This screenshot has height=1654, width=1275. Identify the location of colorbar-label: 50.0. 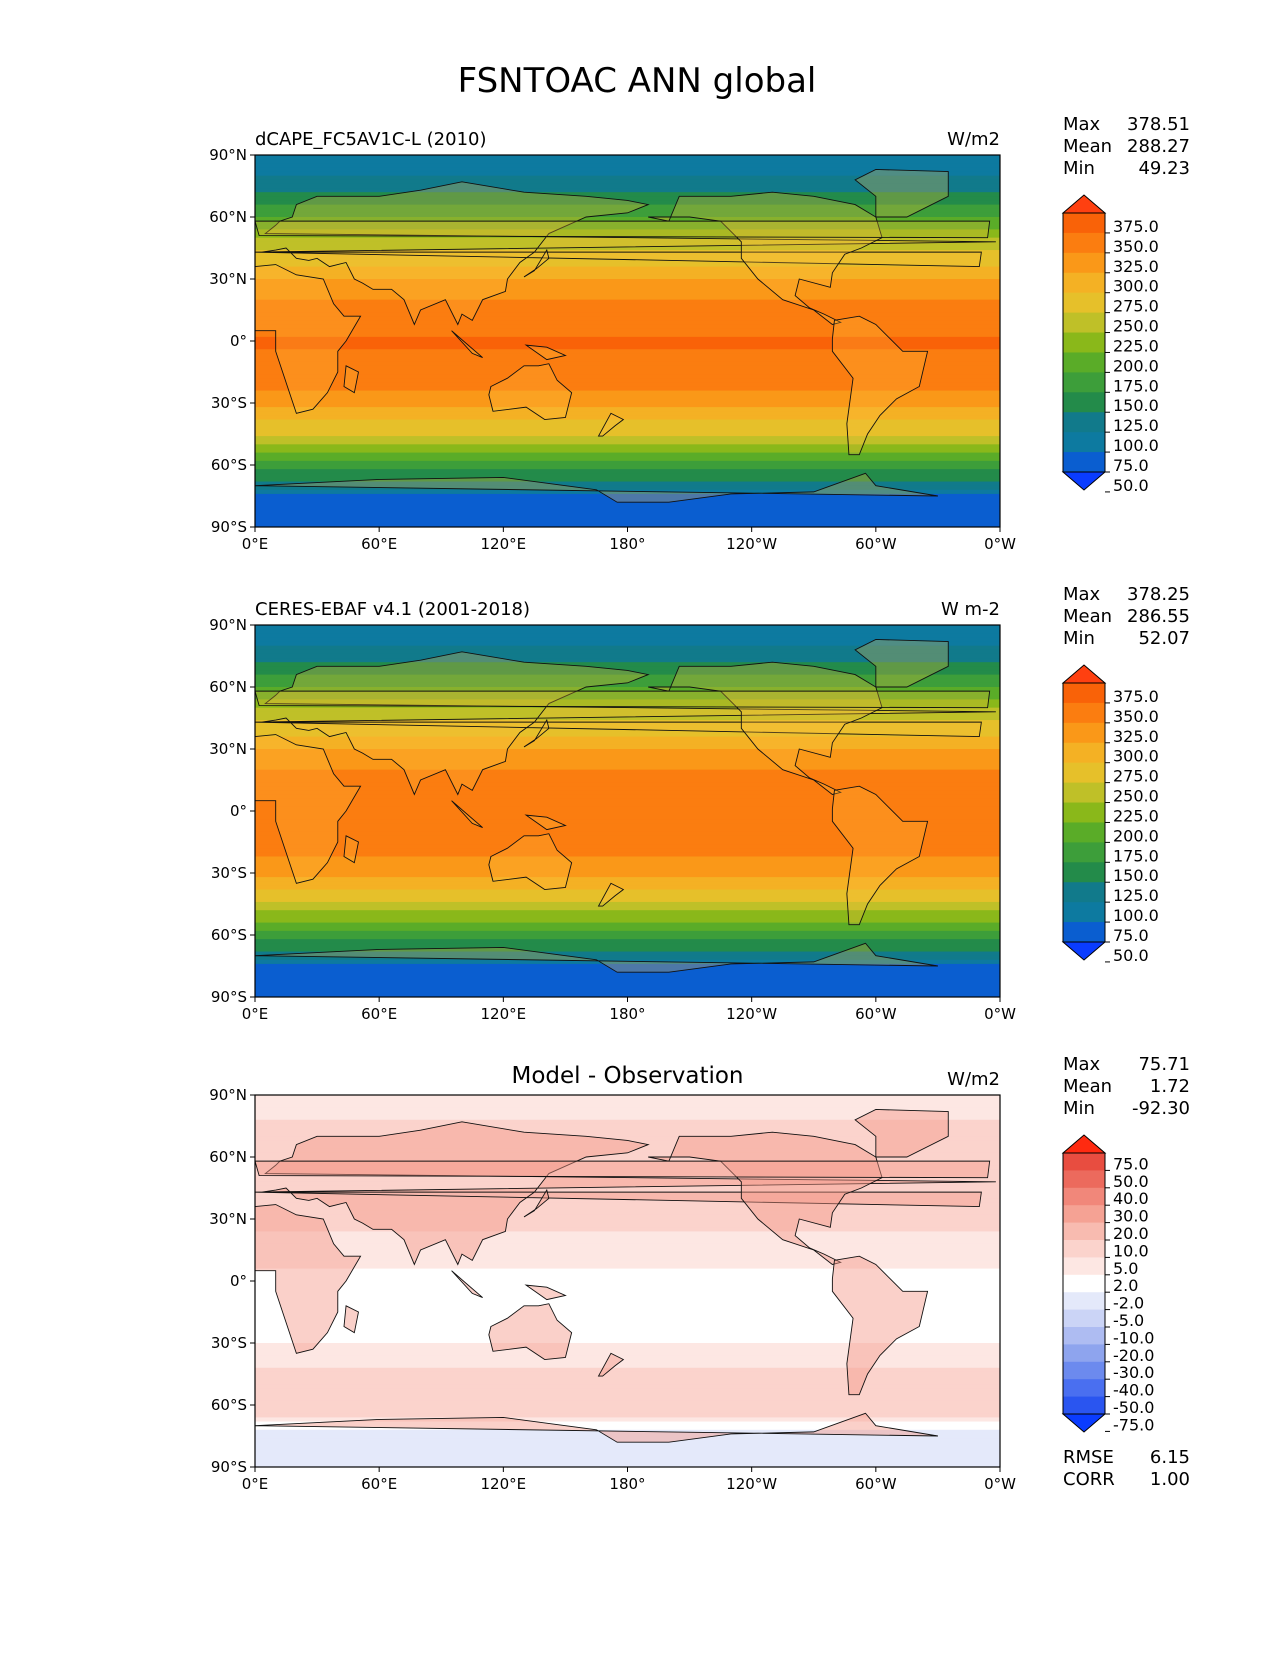
(1131, 485).